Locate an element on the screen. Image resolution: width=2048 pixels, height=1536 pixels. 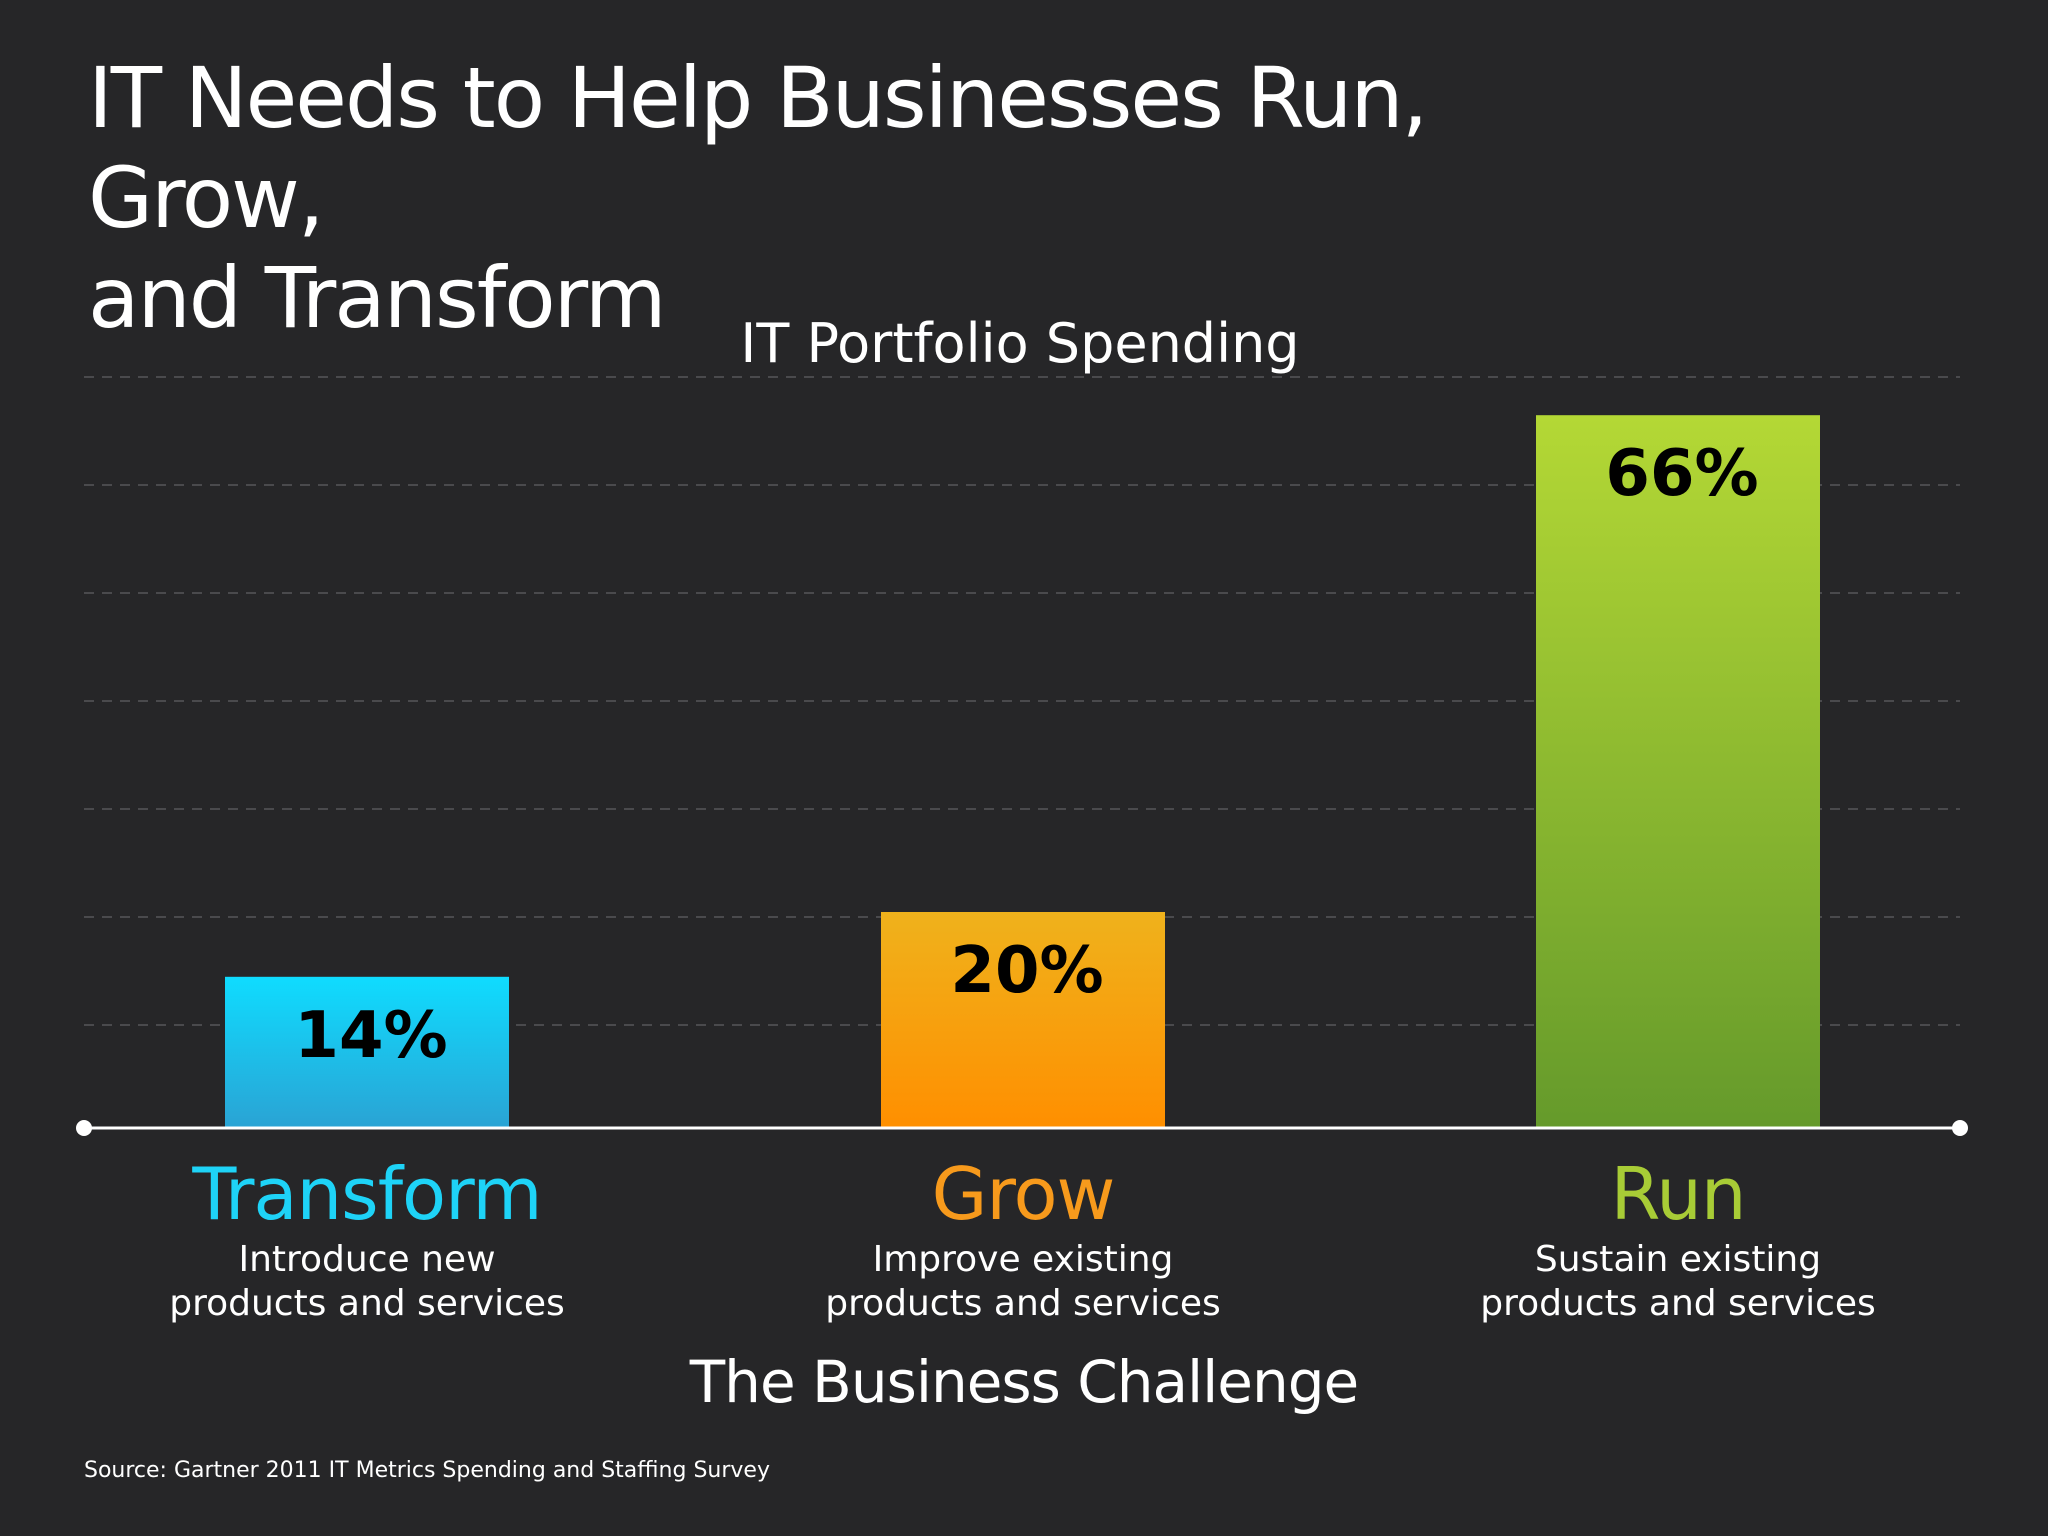
category-description-line-1: Improve existing is located at coordinates (1023, 1259).